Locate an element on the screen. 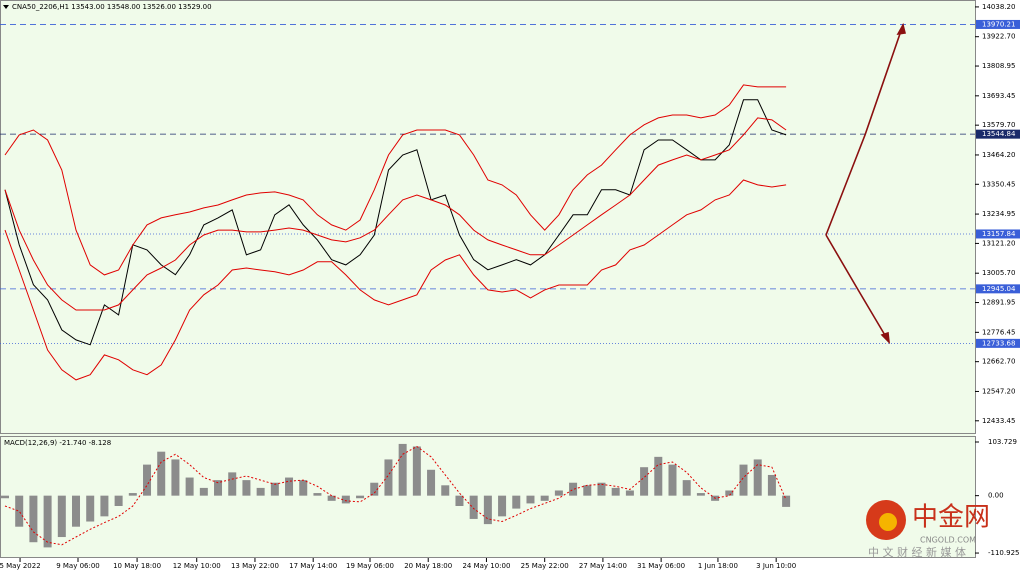 This screenshot has height=572, width=1024. level-label: 13157.84 is located at coordinates (999, 234).